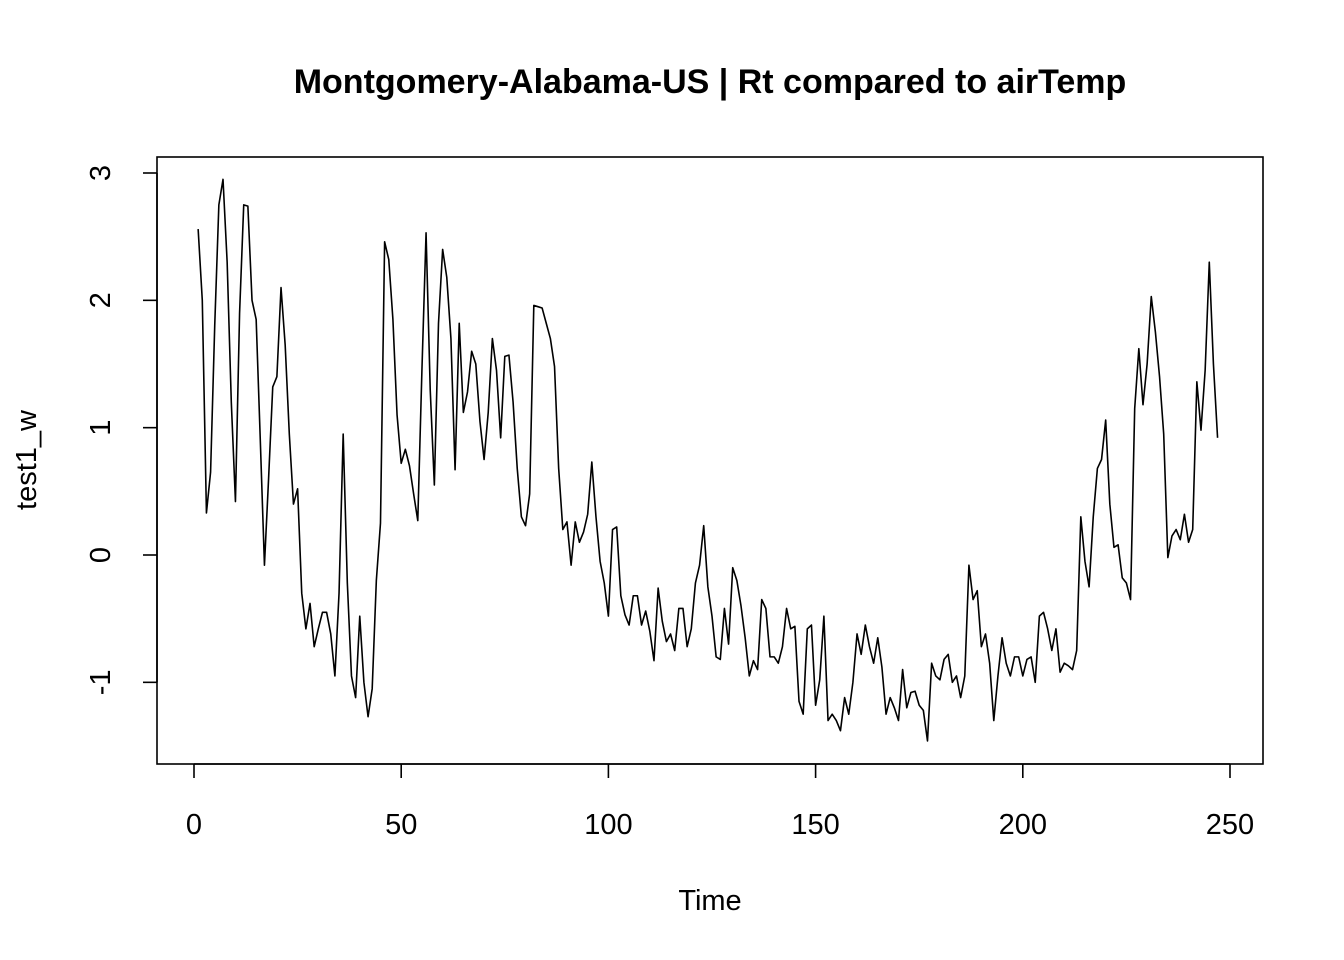  What do you see at coordinates (27, 459) in the screenshot?
I see `y-axis-label: test1_w` at bounding box center [27, 459].